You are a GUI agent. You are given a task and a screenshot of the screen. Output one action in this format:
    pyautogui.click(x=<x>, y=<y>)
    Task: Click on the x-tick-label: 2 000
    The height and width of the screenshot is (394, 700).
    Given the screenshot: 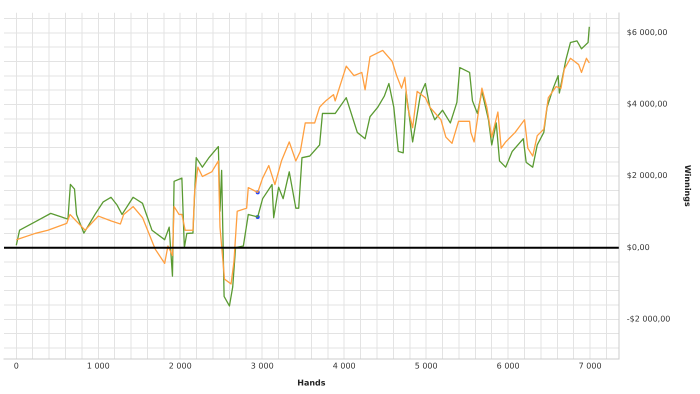 What is the action you would take?
    pyautogui.click(x=180, y=366)
    